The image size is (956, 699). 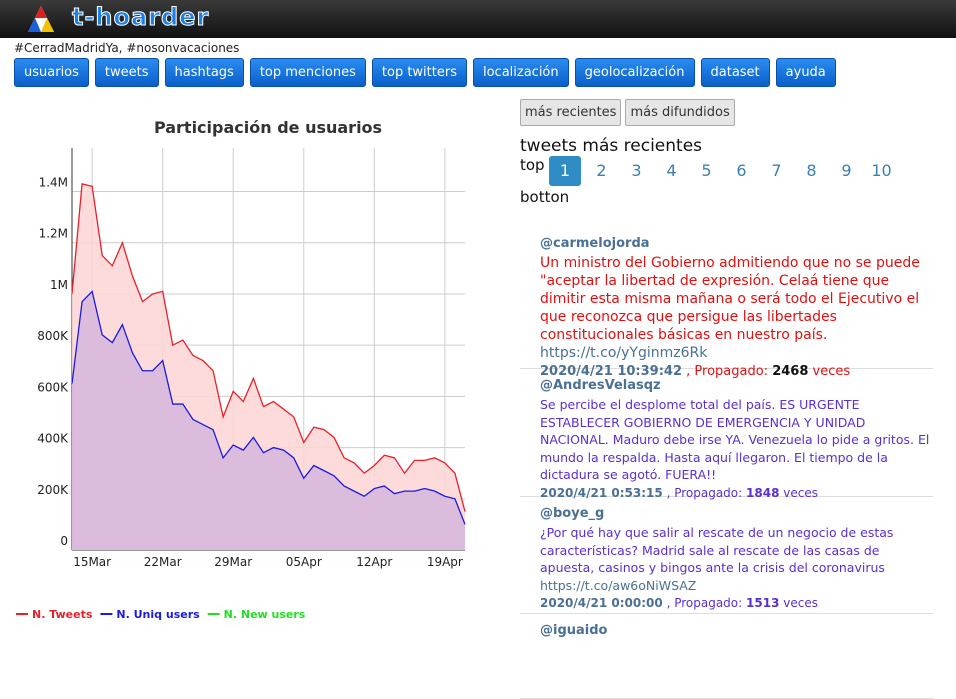 What do you see at coordinates (601, 603) in the screenshot?
I see `tweet-date: 2020/4/21 0:00:00` at bounding box center [601, 603].